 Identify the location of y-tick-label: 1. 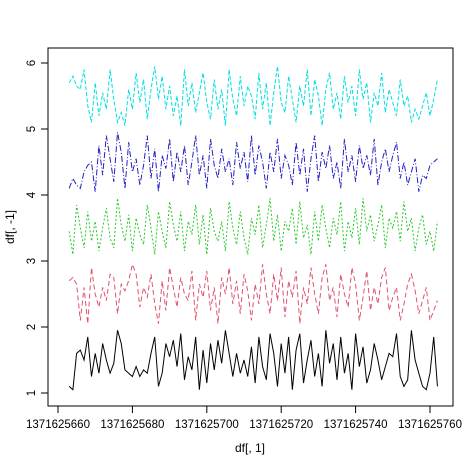
(32, 393).